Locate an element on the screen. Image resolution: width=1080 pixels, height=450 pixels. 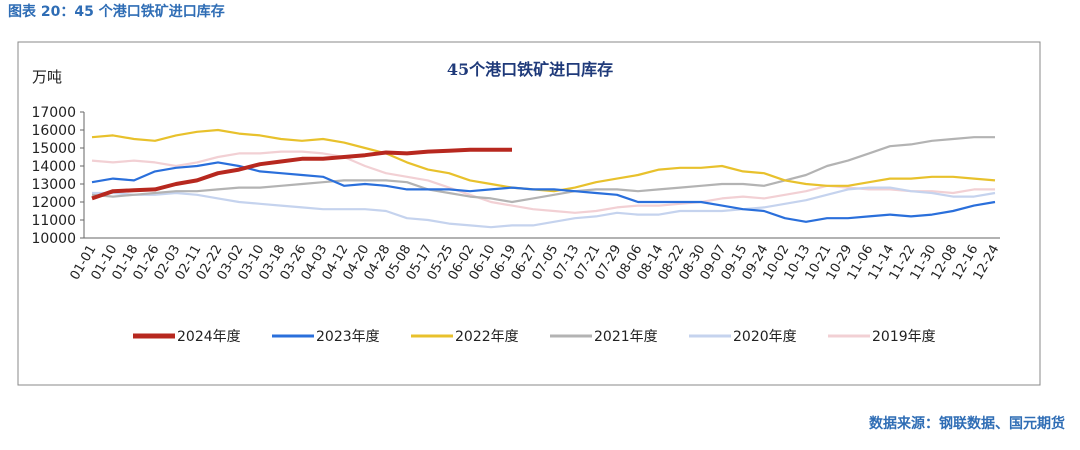
y-axis-label: 万吨 is located at coordinates (47, 77).